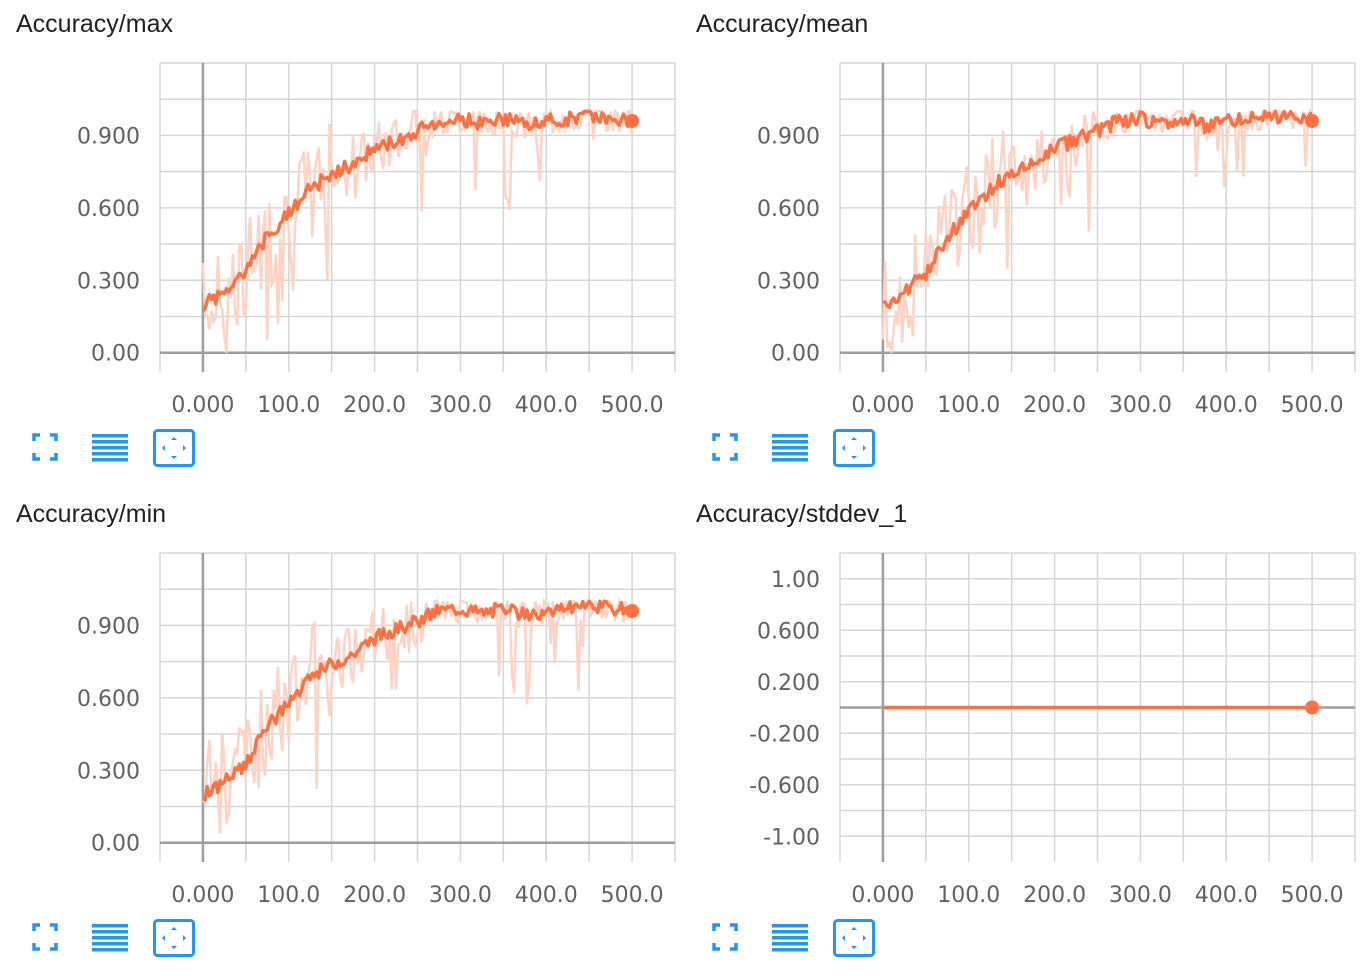 This screenshot has width=1367, height=976. Describe the element at coordinates (788, 683) in the screenshot. I see `y-tick-label: 0.200` at that location.